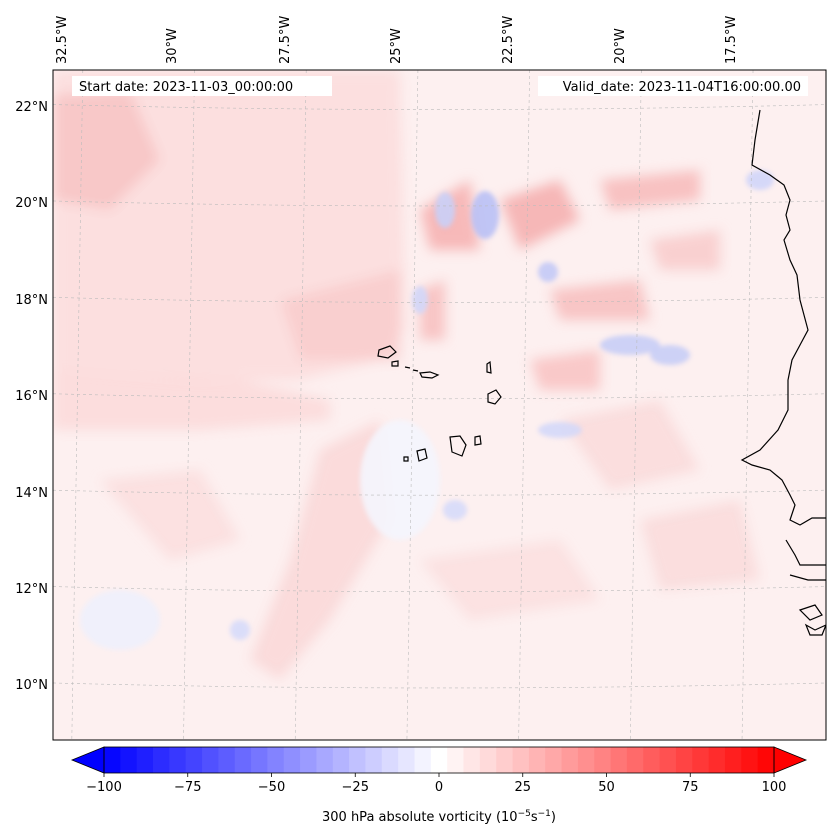 This screenshot has width=837, height=839. I want to click on colorbar-ticks: −100 −75 −50 −25 0 25 50 75 100, so click(436, 784).